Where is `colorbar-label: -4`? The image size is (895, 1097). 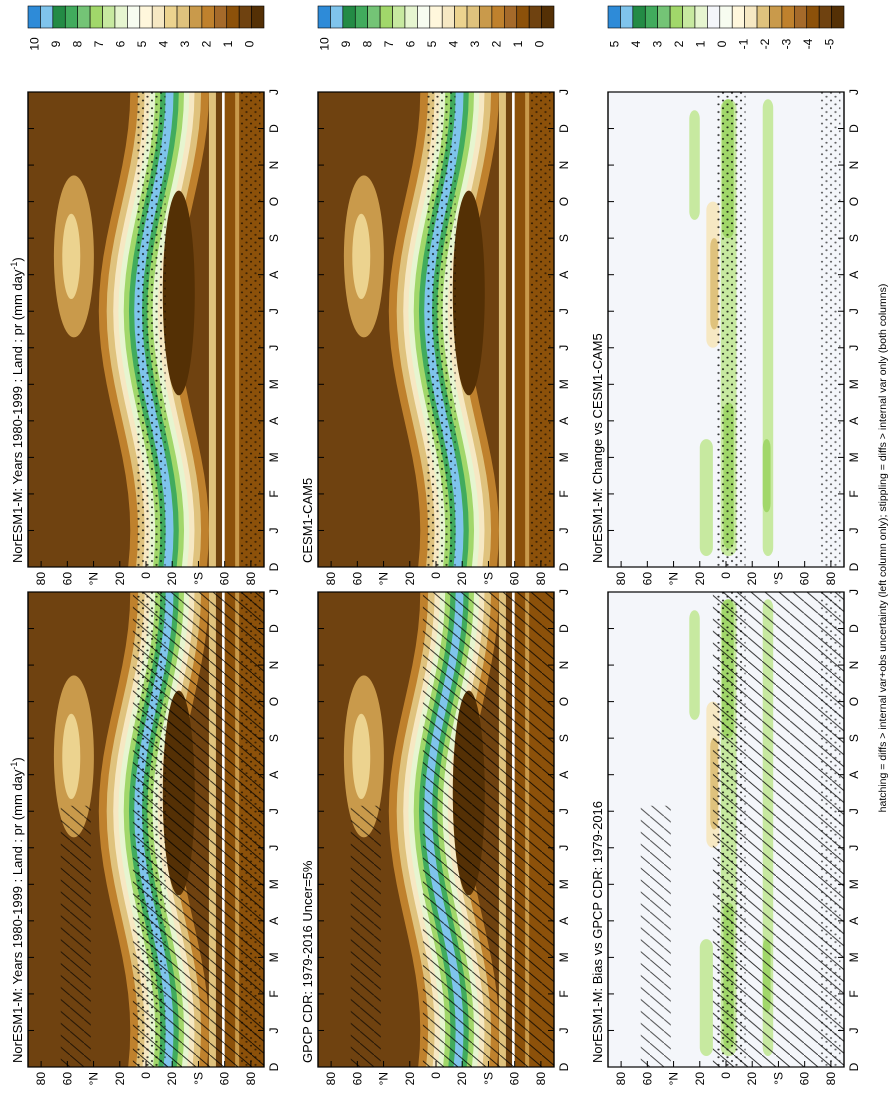 colorbar-label: -4 is located at coordinates (808, 43).